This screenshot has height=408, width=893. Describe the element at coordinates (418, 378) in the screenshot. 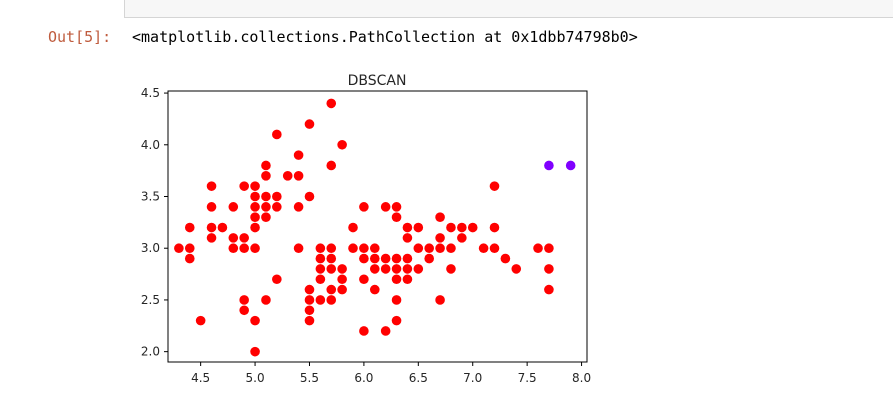

I see `x-tick-label: 6.5` at that location.